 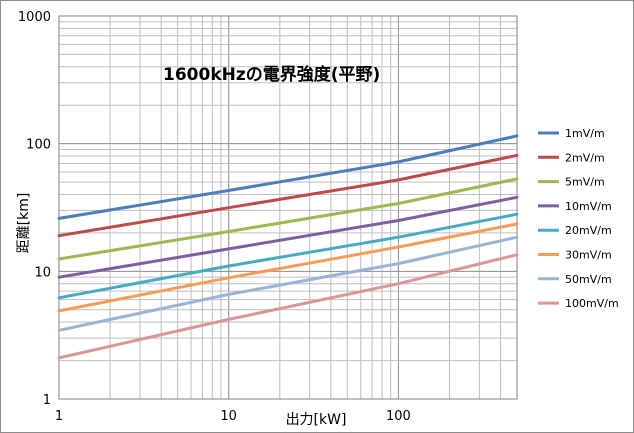 I want to click on x-axis-title: 出力[kW], so click(x=316, y=420).